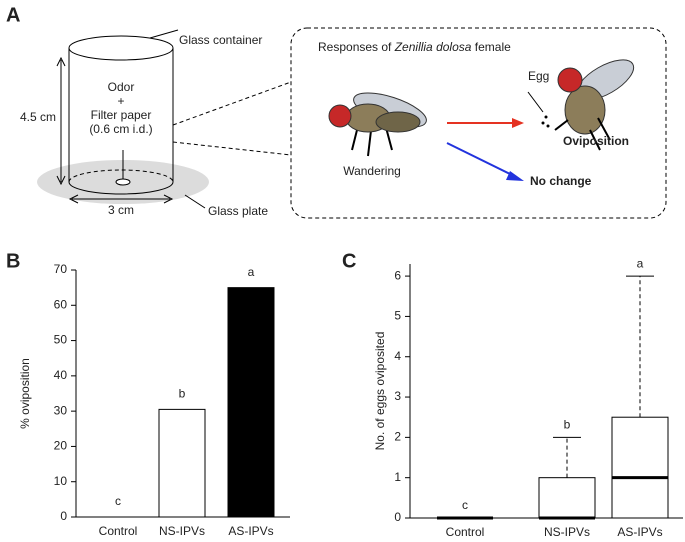 Image resolution: width=685 pixels, height=542 pixels. Describe the element at coordinates (121, 48) in the screenshot. I see `cylinder-top` at that location.